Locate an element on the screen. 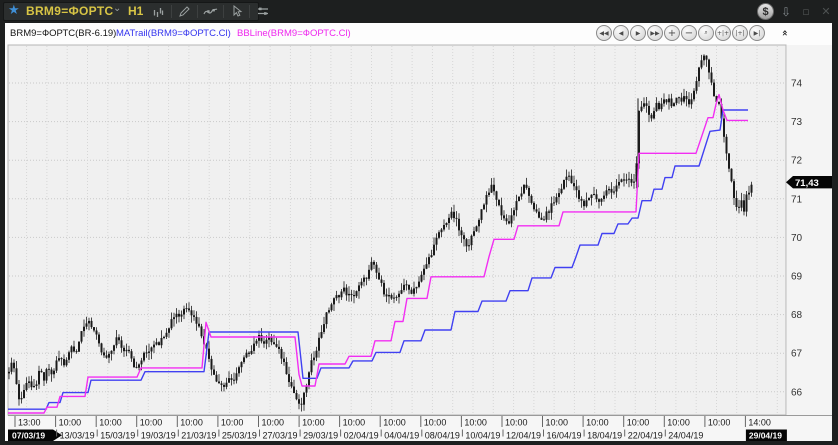  minimize-button: ▫ is located at coordinates (806, 12).